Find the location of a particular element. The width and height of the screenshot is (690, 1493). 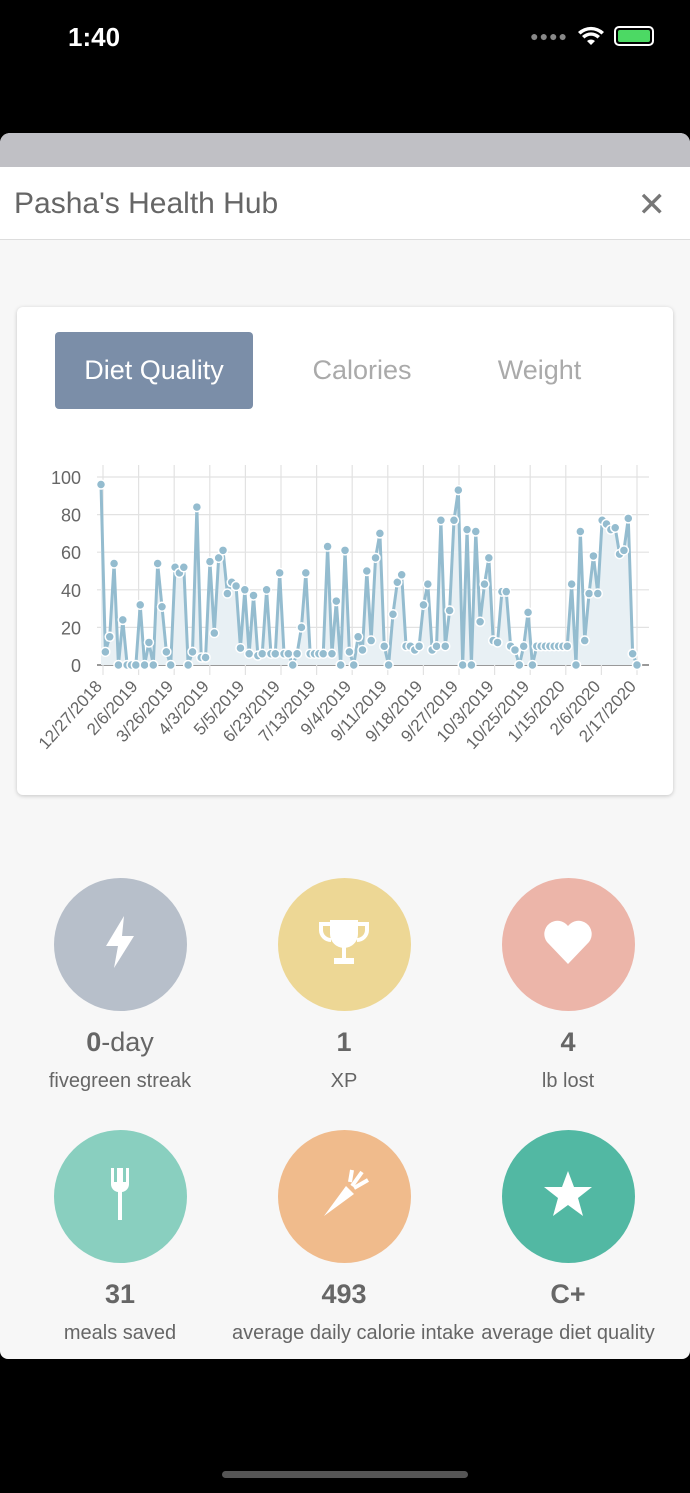

star-circle is located at coordinates (568, 1196).